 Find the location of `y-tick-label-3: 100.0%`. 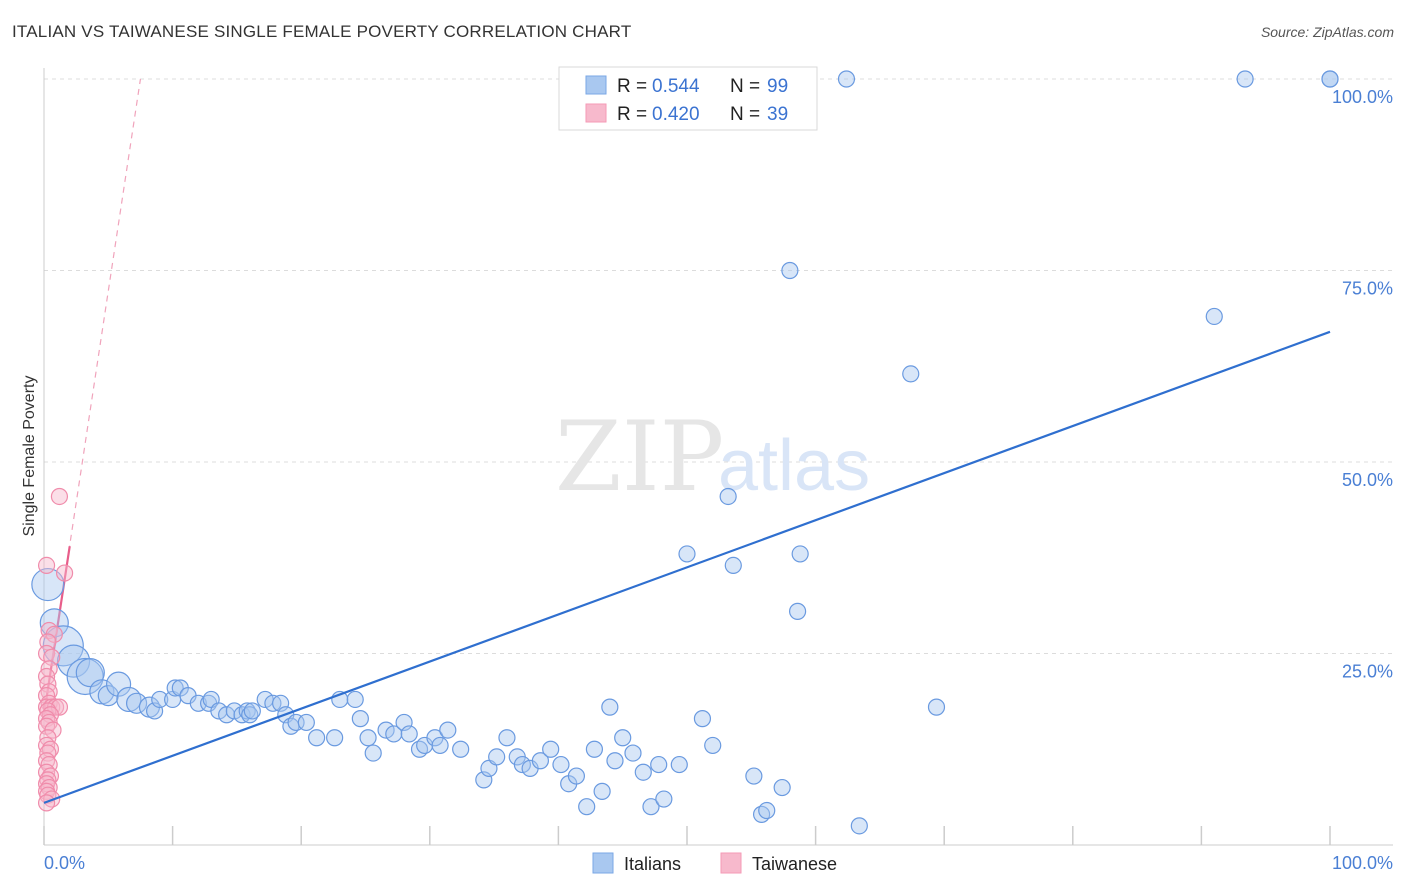

y-tick-label-3: 100.0% is located at coordinates (1362, 97).